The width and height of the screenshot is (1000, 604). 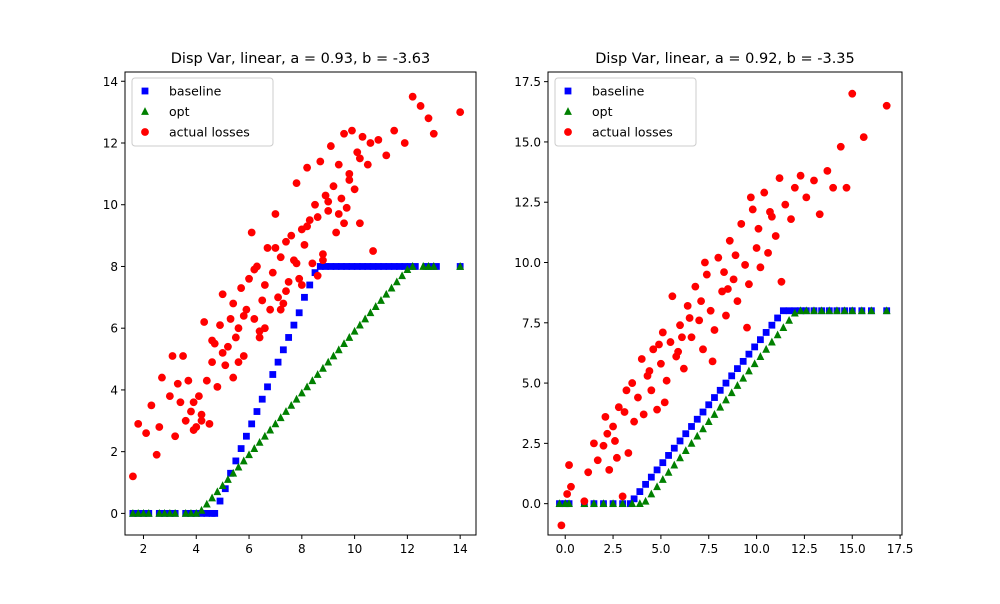 What do you see at coordinates (196, 549) in the screenshot?
I see `x-tick-label: 4` at bounding box center [196, 549].